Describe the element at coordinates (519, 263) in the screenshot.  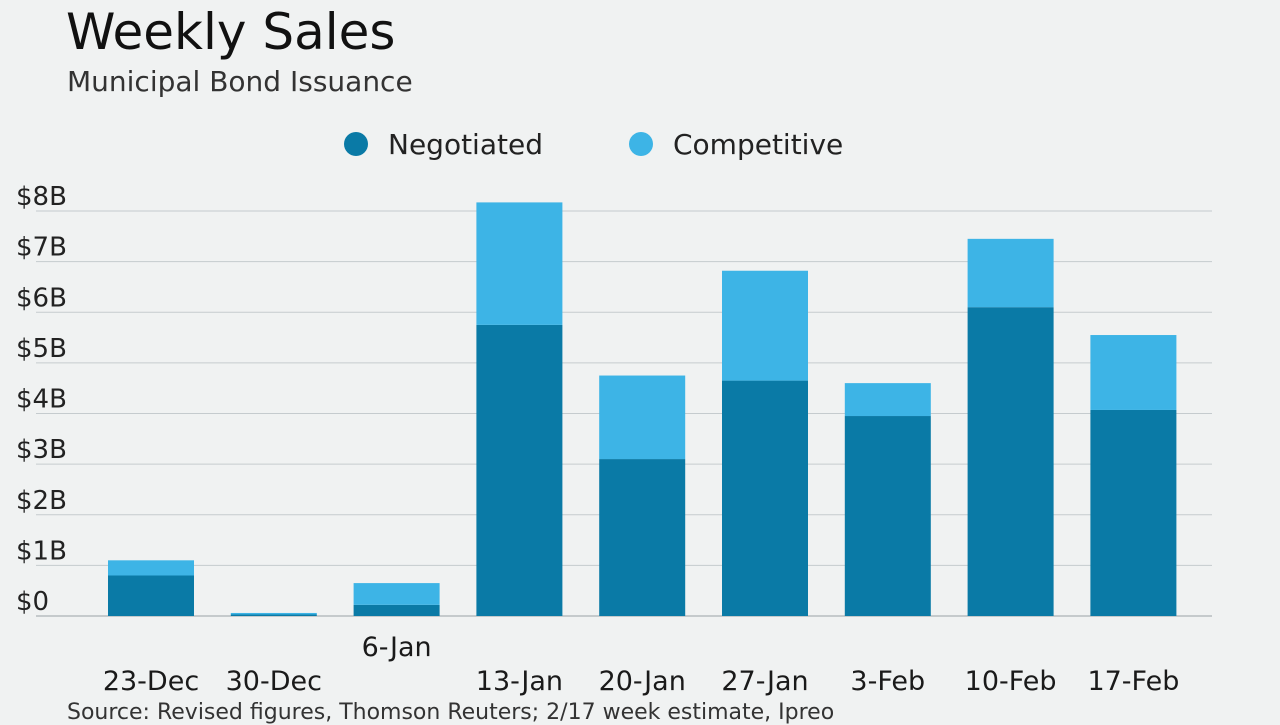
I see `bar-competitive-13-jan` at that location.